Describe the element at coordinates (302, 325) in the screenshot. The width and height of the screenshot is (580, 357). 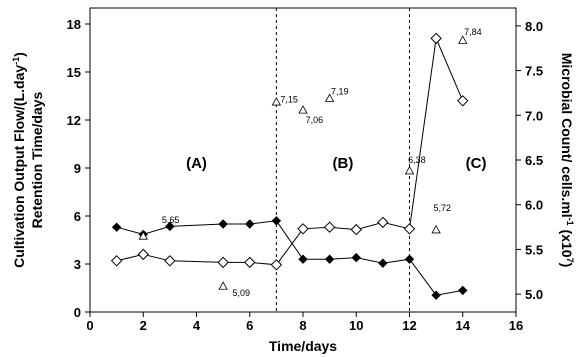
I see `x-tick-label: 8` at that location.